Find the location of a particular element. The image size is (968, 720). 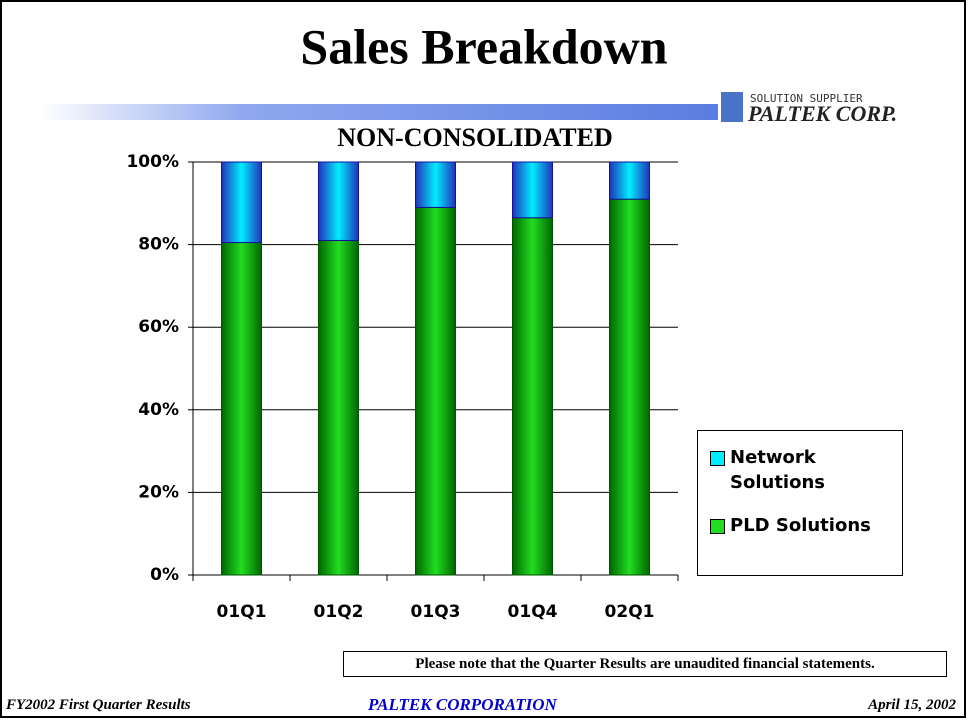

legend-label: PLD Solutions is located at coordinates (800, 525).